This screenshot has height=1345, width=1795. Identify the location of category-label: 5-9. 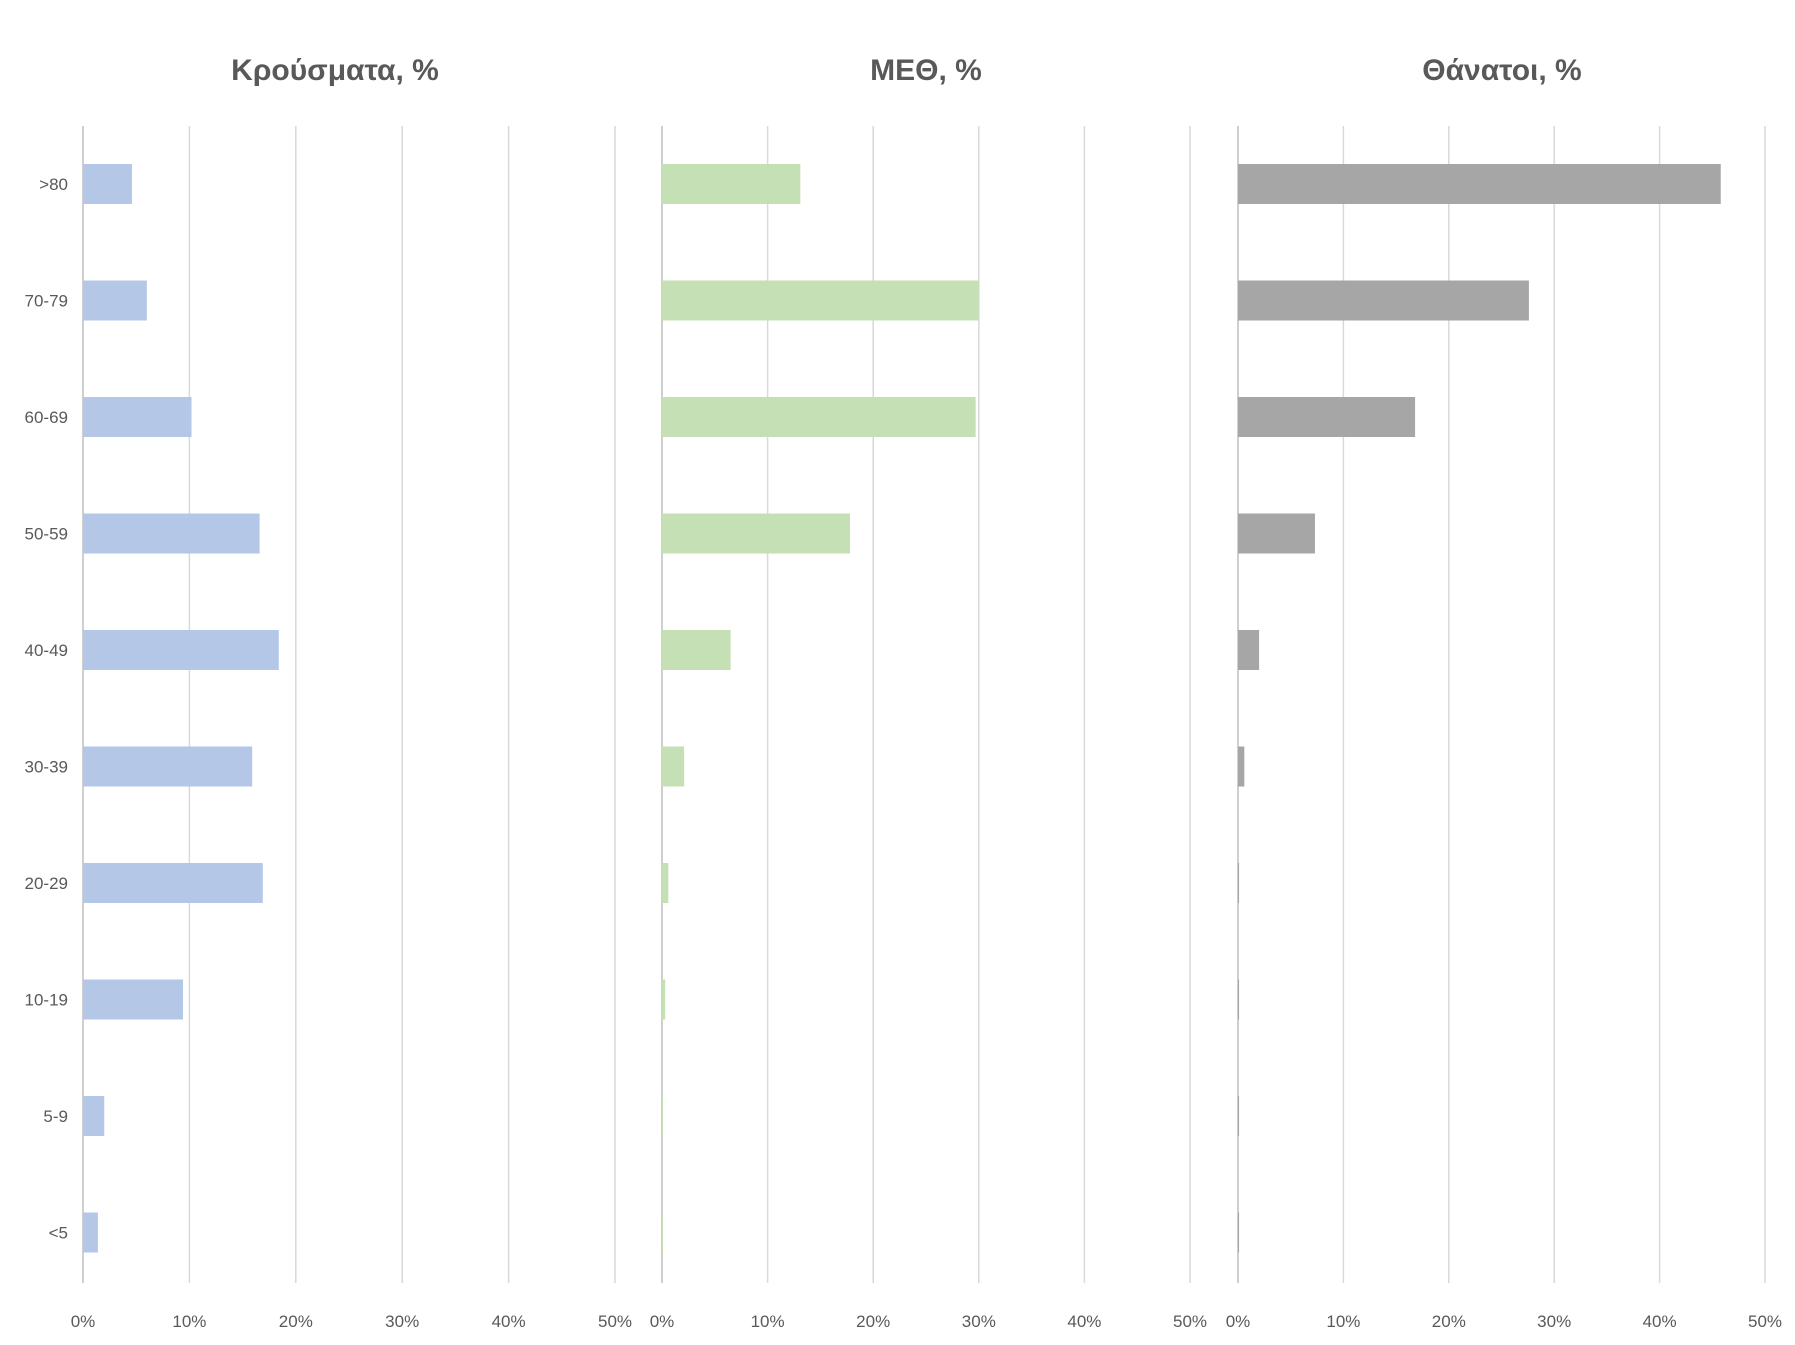
(55, 1116).